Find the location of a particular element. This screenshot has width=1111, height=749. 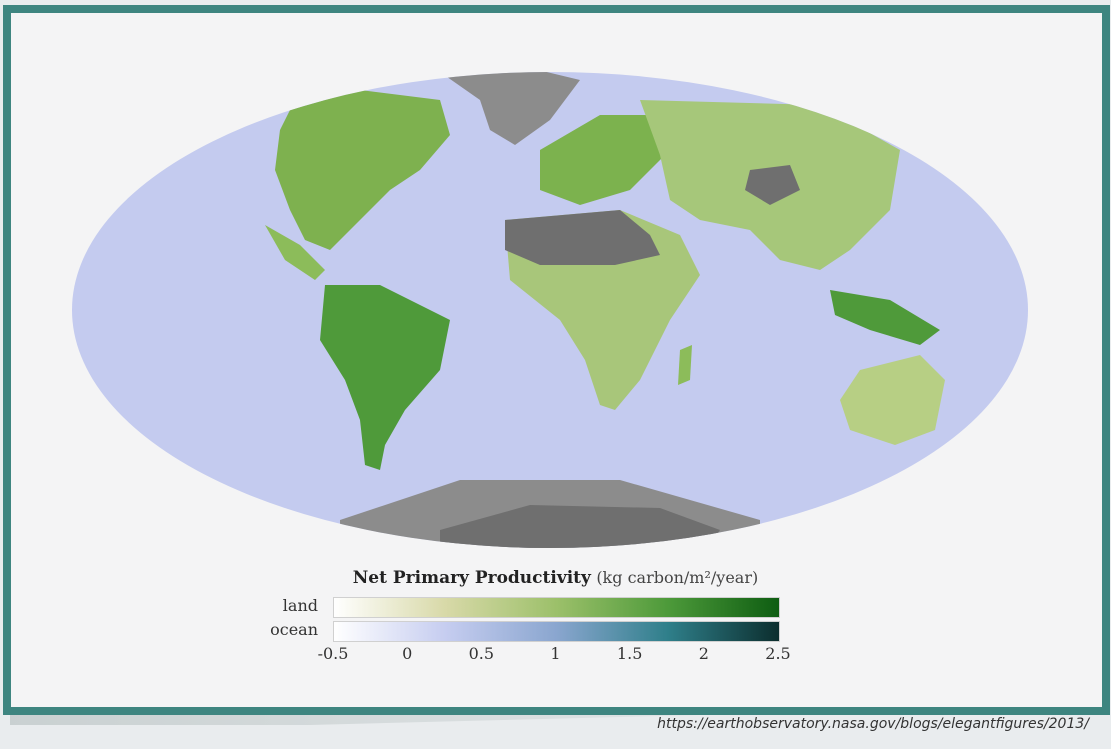

asia-desert is located at coordinates (772, 185).